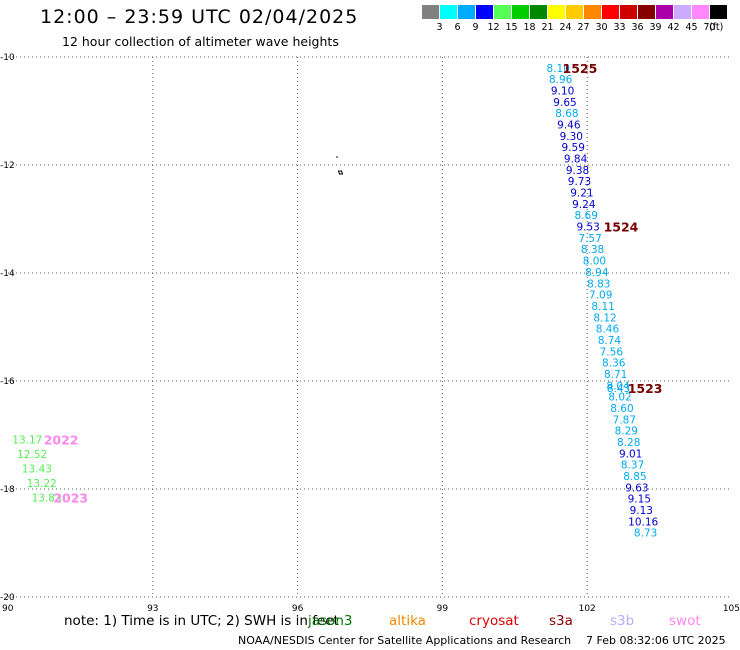  Describe the element at coordinates (564, 103) in the screenshot. I see `data-point: 9.65` at that location.